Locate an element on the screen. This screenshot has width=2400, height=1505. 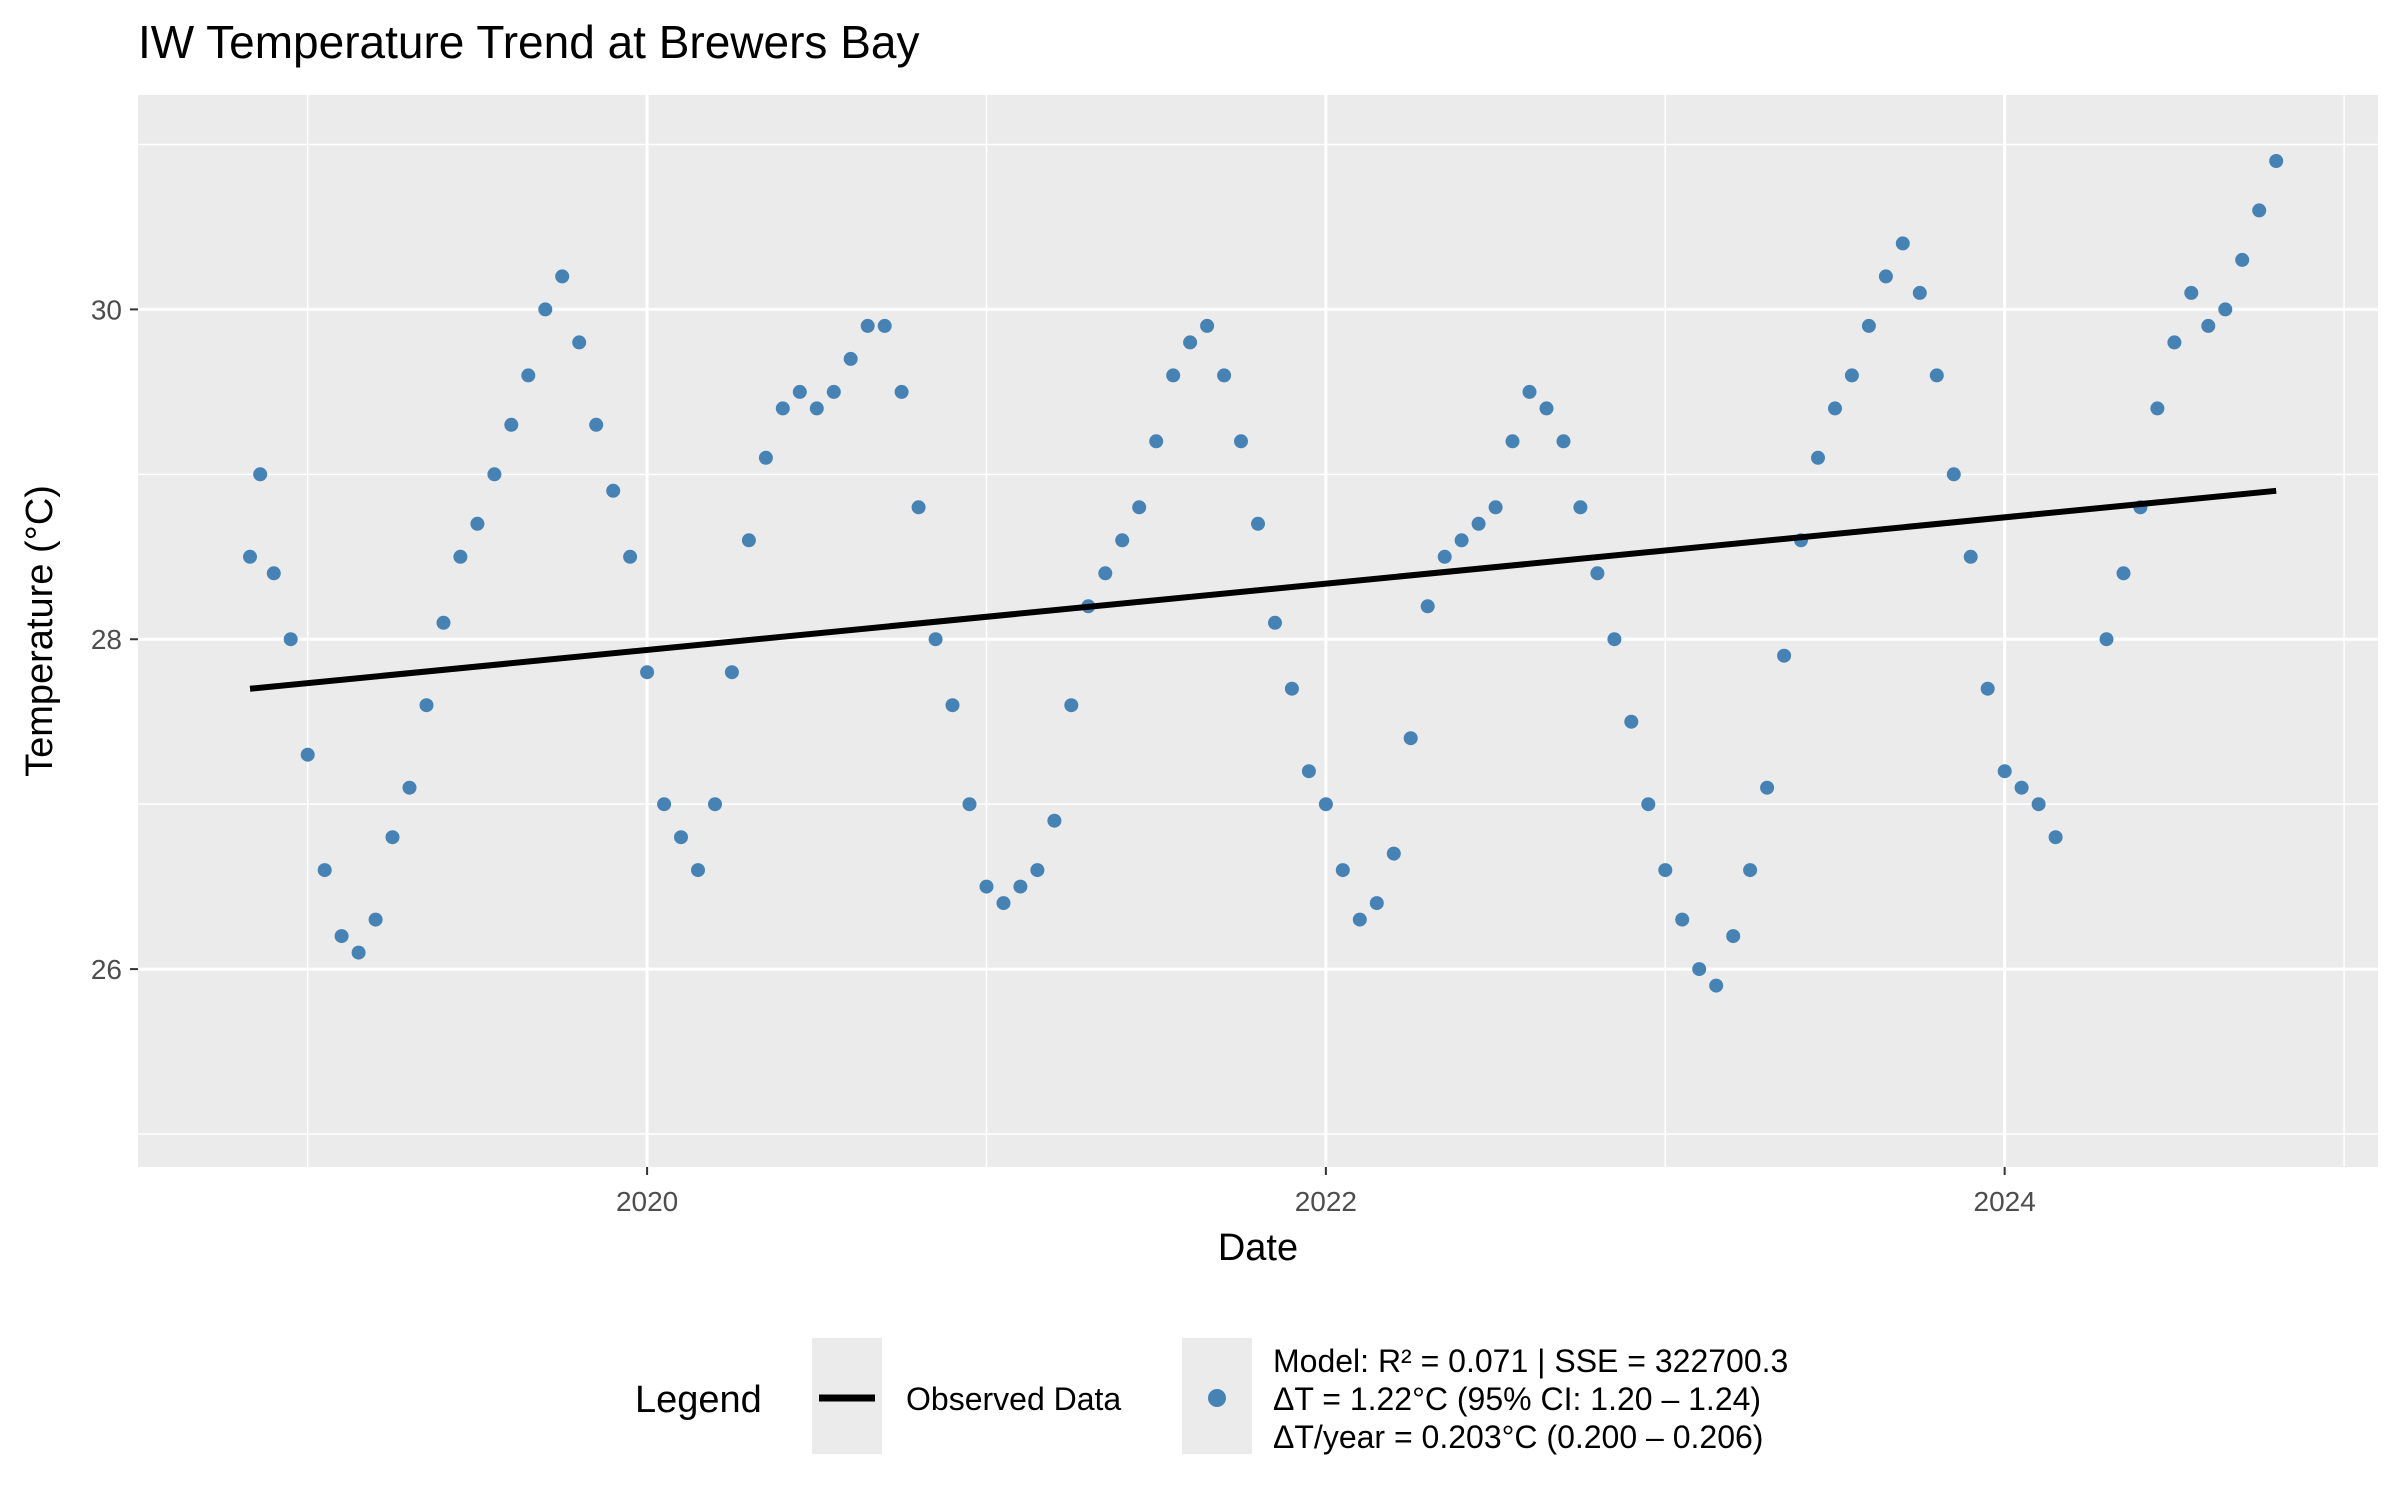
y-tick-label: 28 is located at coordinates (106, 639).